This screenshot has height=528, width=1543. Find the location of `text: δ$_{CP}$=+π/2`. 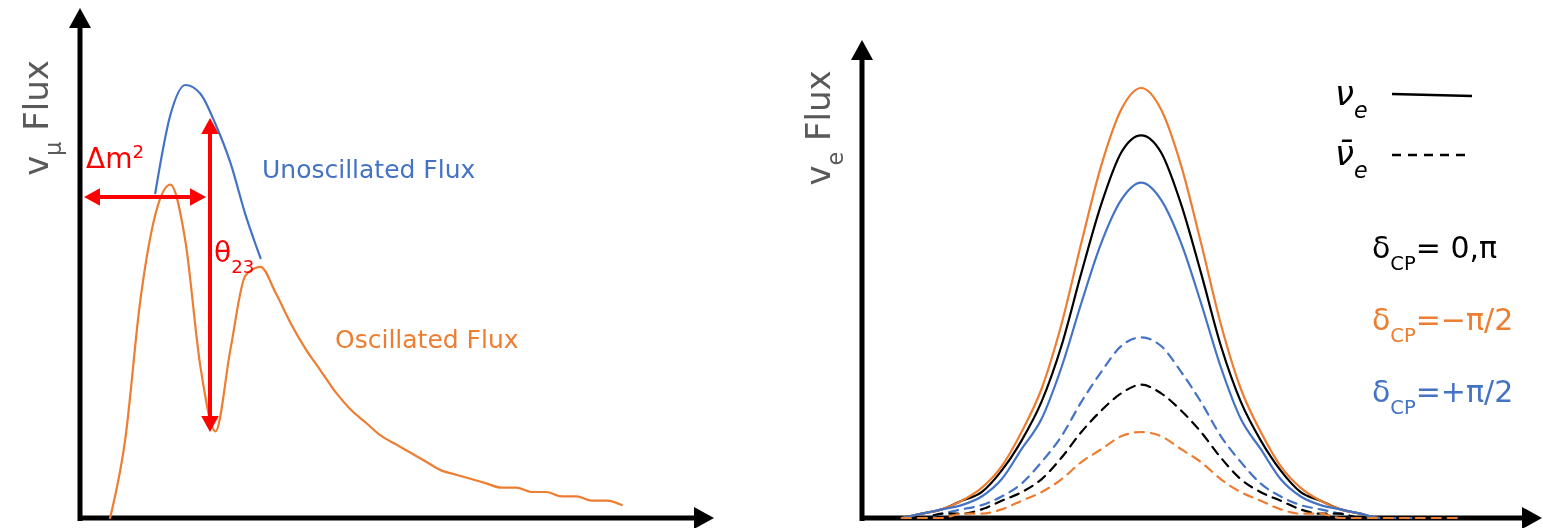

text: δ$_{CP}$=+π/2 is located at coordinates (1443, 396).